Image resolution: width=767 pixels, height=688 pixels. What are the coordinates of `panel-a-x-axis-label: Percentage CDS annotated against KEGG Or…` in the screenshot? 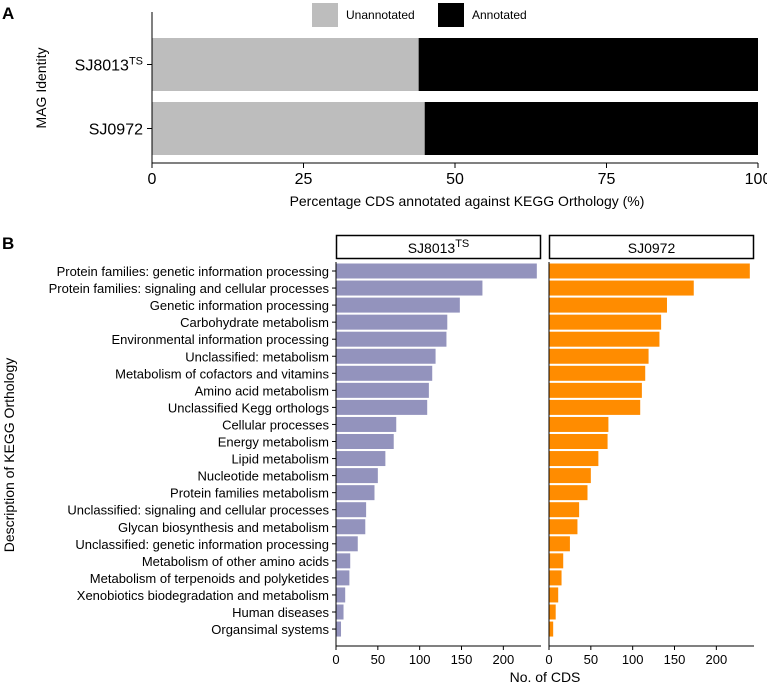 It's located at (467, 201).